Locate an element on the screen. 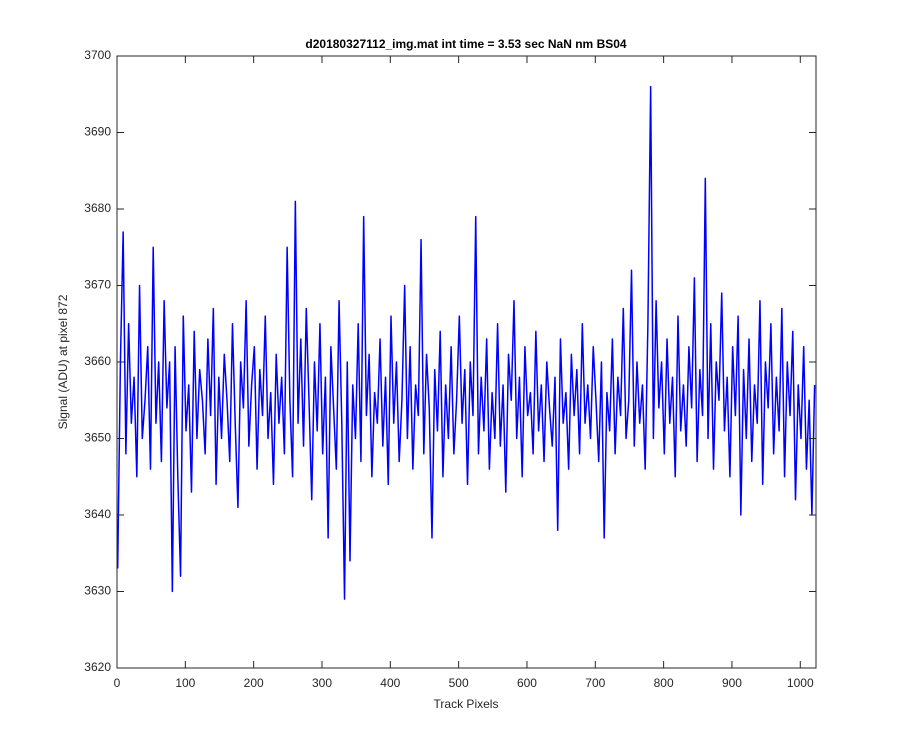 Image resolution: width=900 pixels, height=750 pixels. y-tick-label: 3660 is located at coordinates (97, 361).